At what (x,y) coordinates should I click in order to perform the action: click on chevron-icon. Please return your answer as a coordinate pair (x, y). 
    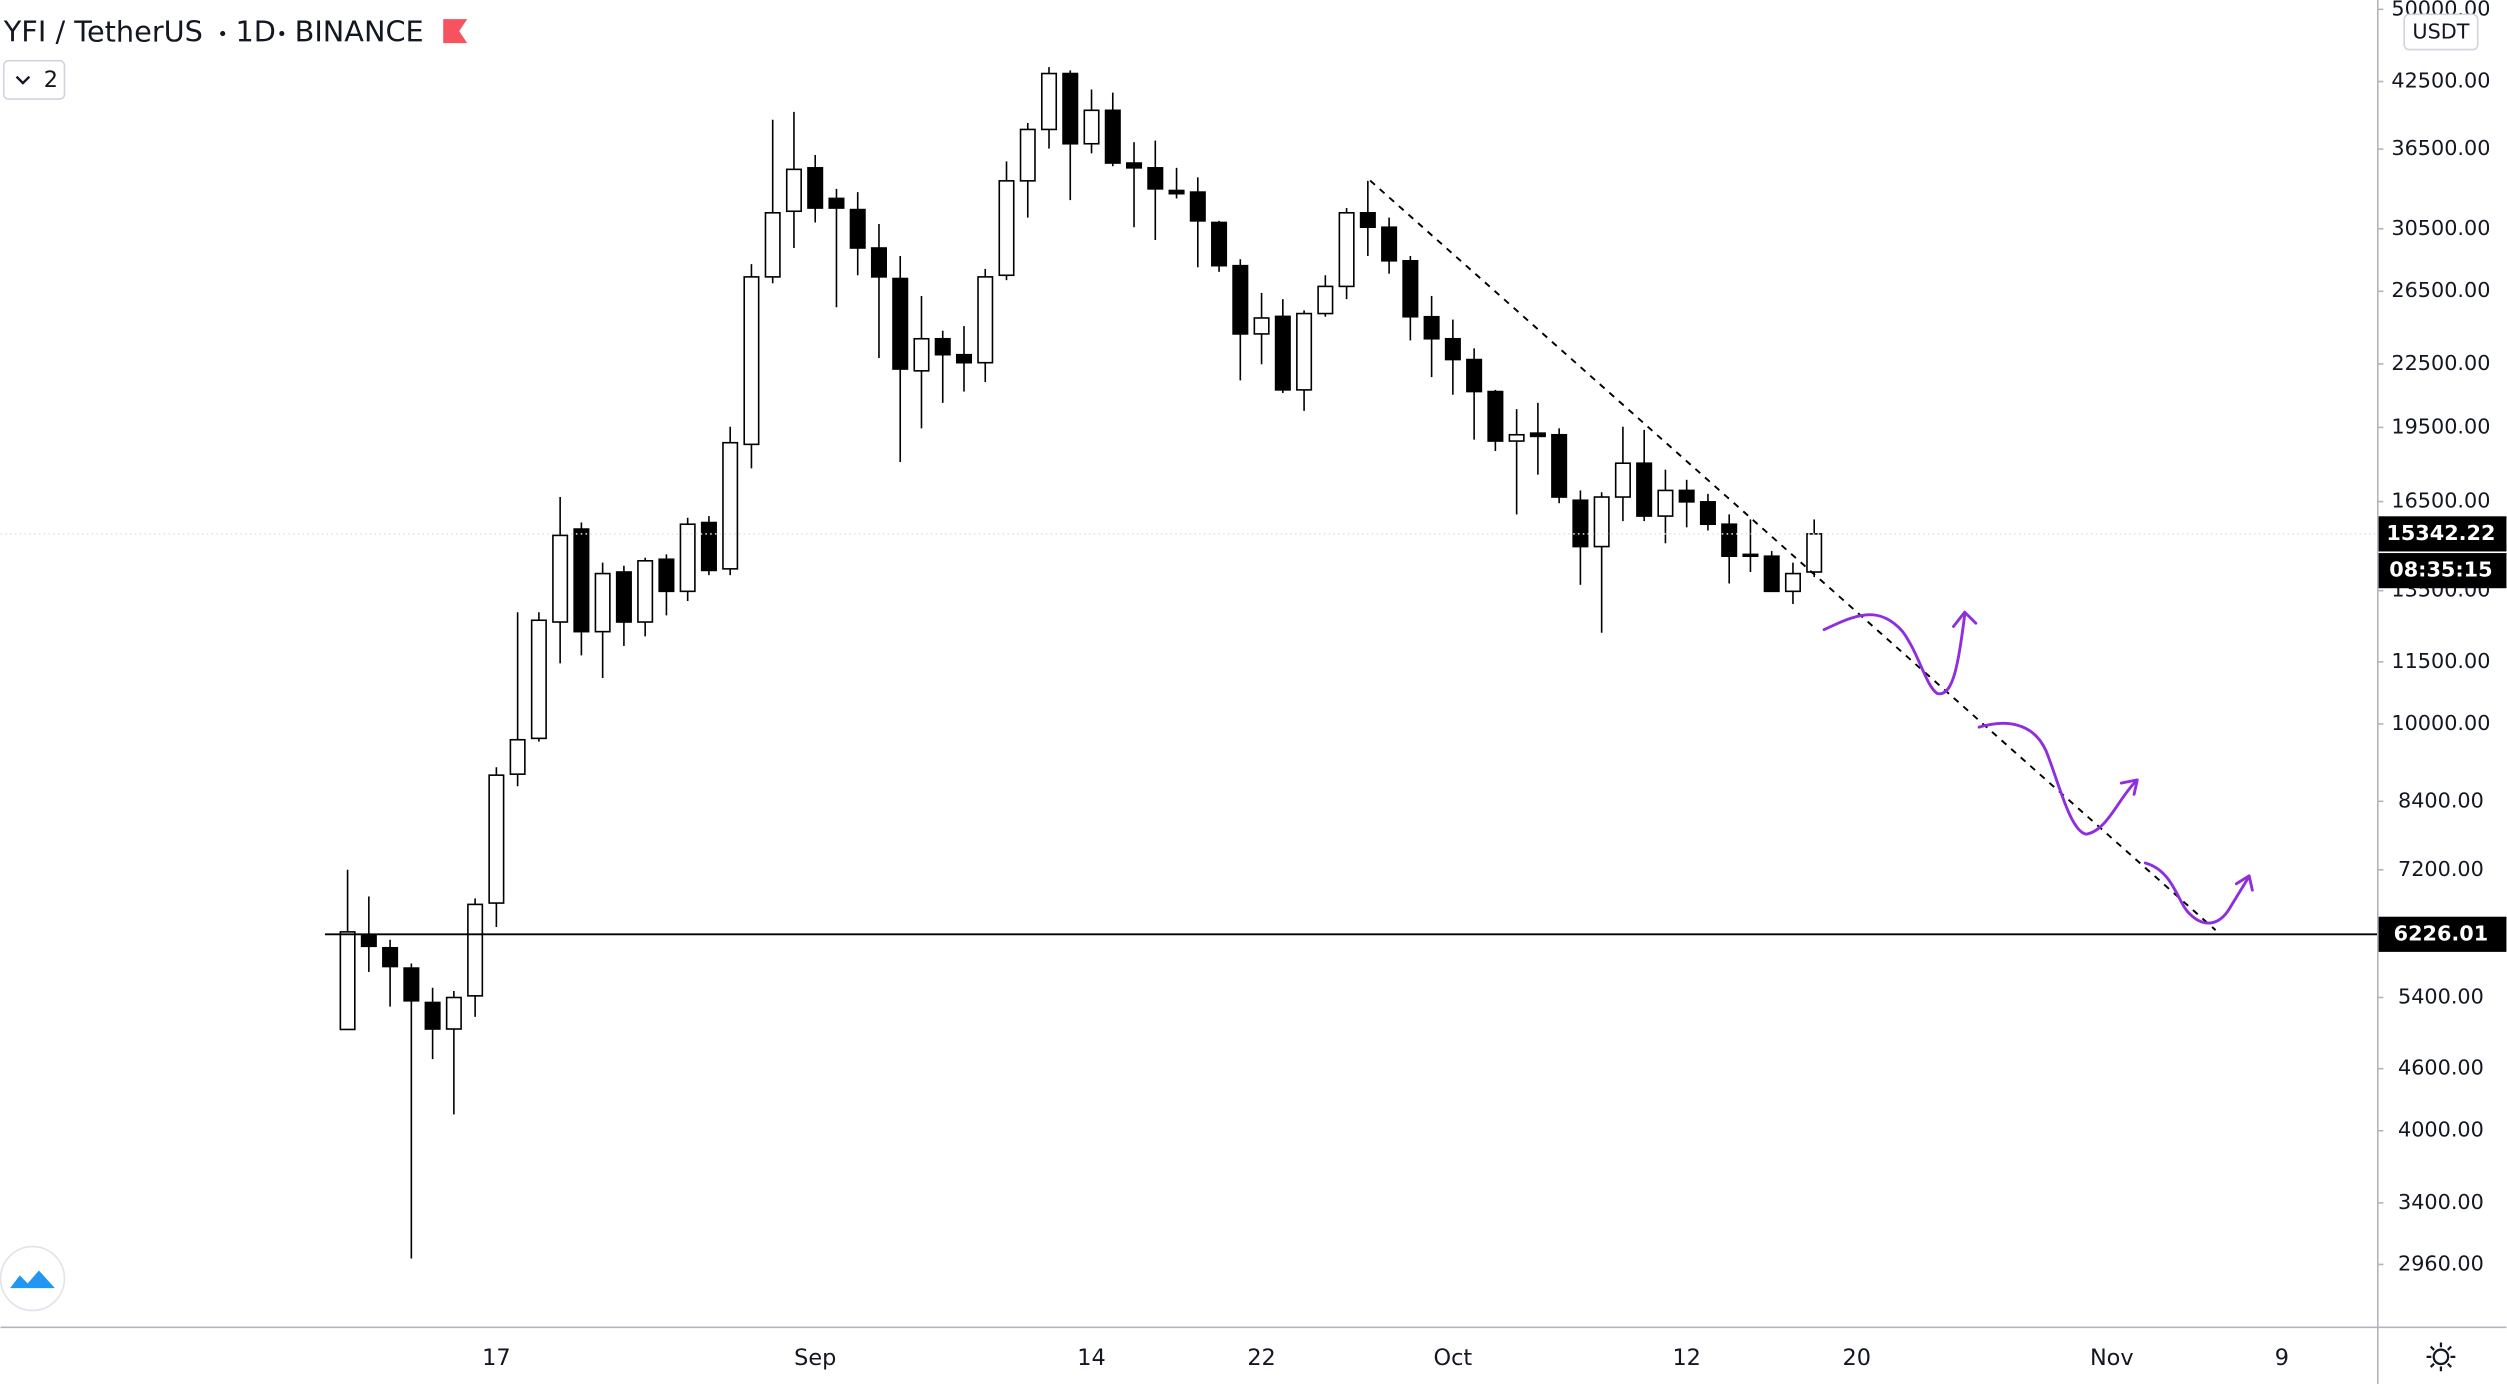
    Looking at the image, I should click on (23, 80).